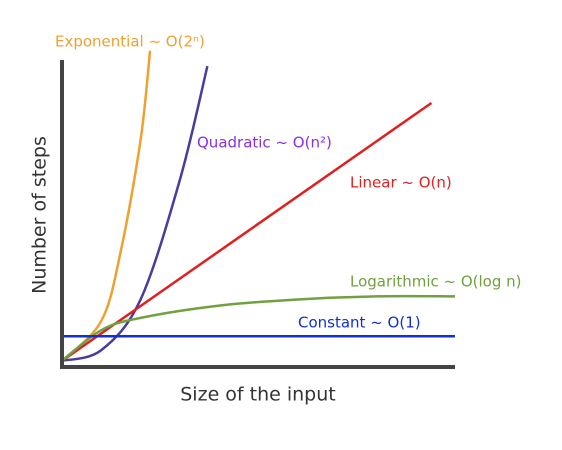 This screenshot has width=562, height=450. Describe the element at coordinates (401, 183) in the screenshot. I see `series-label: Linear ~ O(n)` at that location.